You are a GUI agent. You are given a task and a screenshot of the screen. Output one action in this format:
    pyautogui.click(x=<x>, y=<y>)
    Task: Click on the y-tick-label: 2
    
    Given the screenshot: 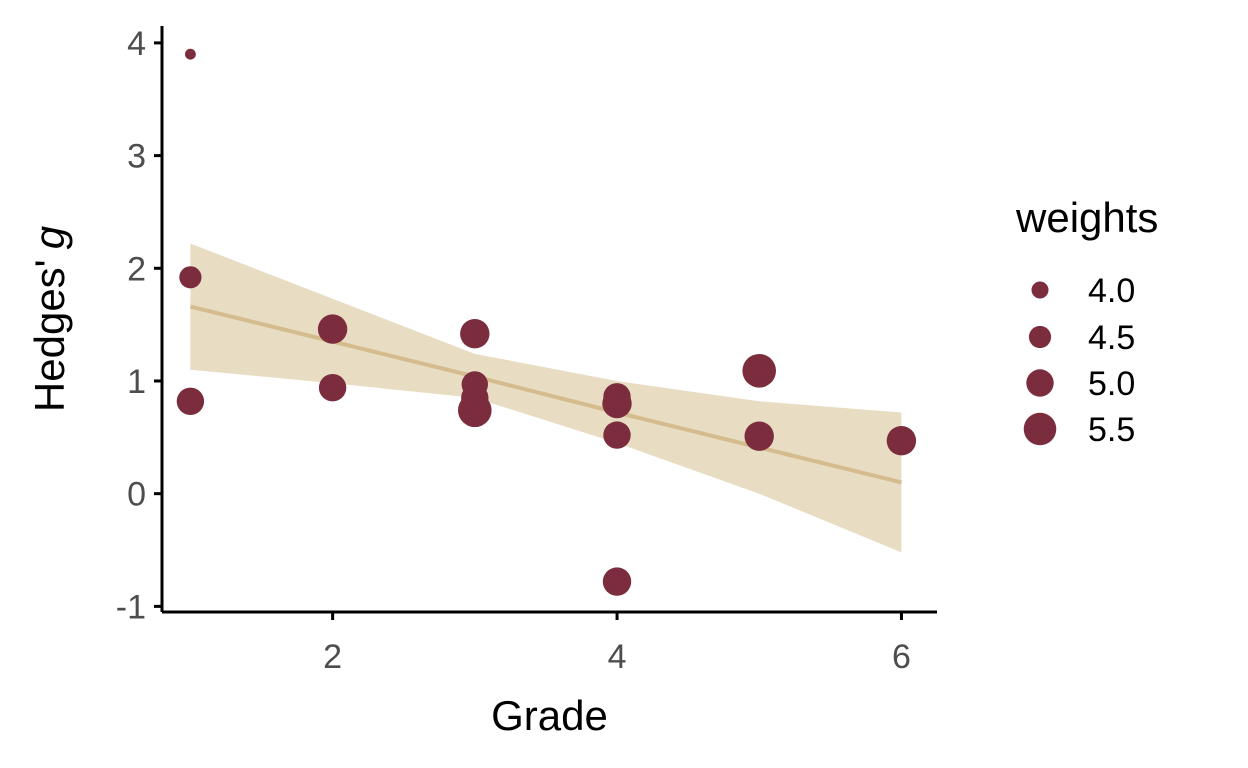 What is the action you would take?
    pyautogui.click(x=136, y=269)
    